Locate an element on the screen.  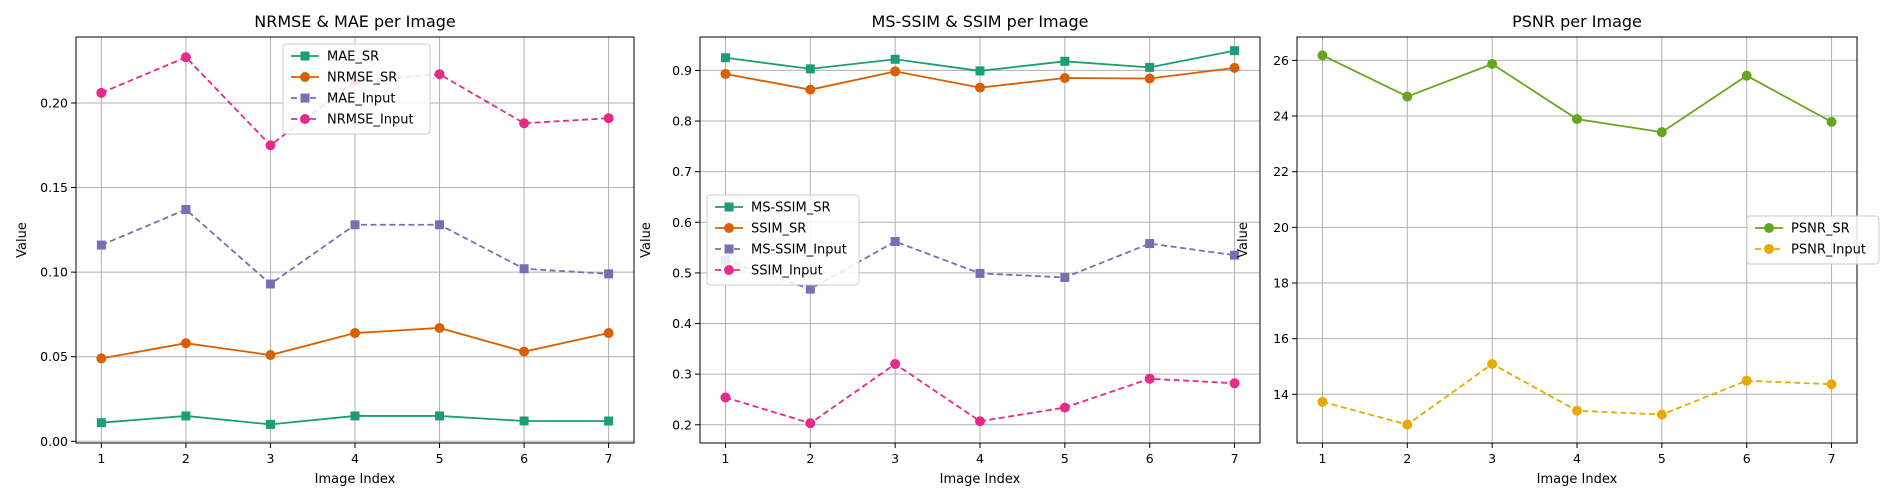
chart-title: NRMSE & MAE per Image is located at coordinates (355, 21).